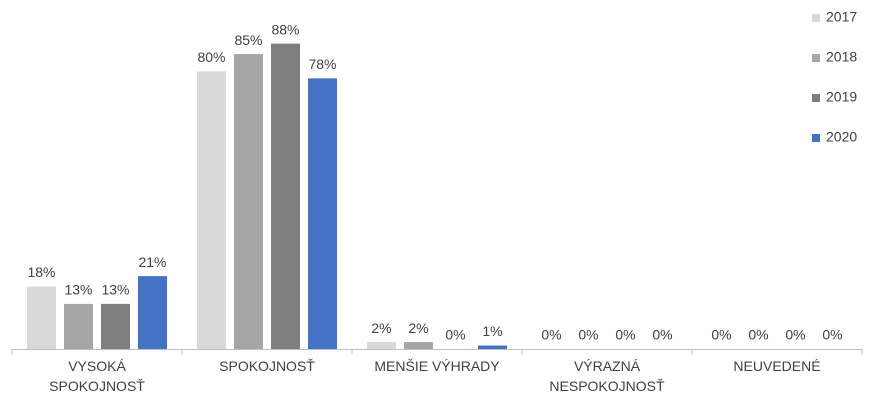 The image size is (869, 405). Describe the element at coordinates (841, 137) in the screenshot. I see `legend-label: 2020` at that location.